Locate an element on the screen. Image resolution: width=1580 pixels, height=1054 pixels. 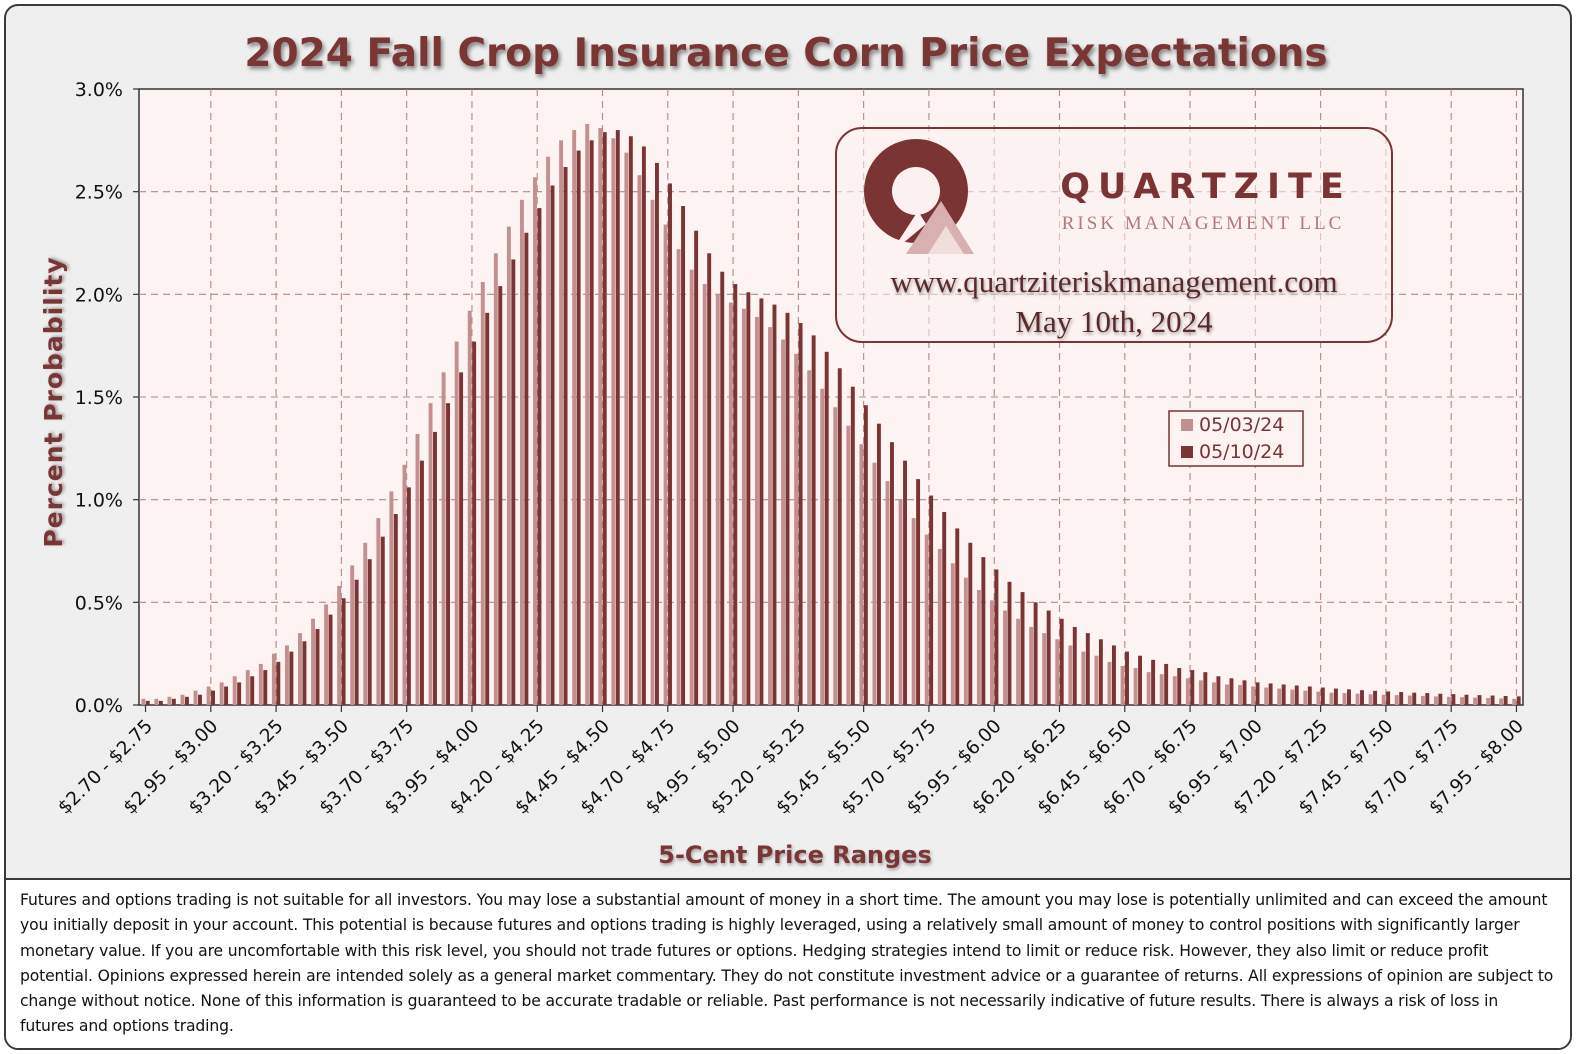
legend-label-0503: 05/03/24 is located at coordinates (1241, 425).